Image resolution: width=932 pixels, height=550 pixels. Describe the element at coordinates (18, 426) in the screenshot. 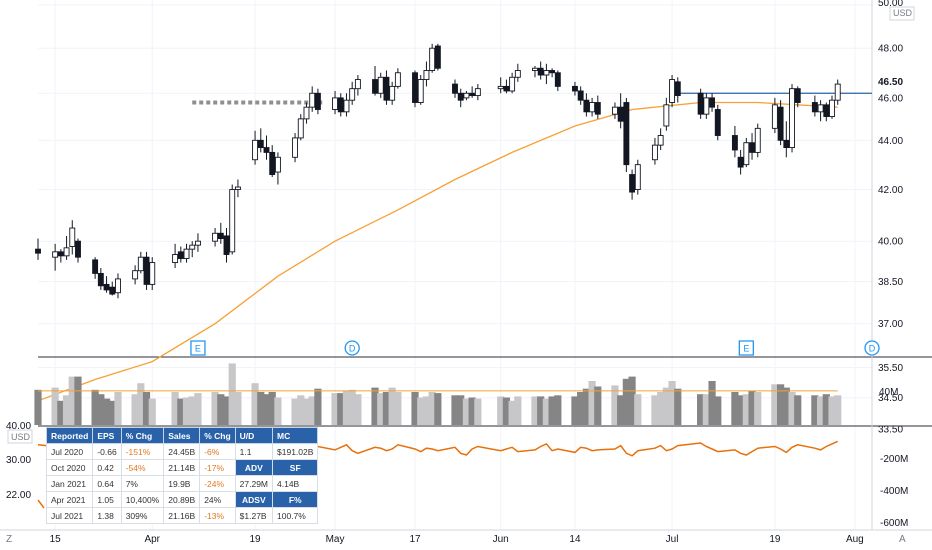

I see `left-tick-label: 40.00` at that location.